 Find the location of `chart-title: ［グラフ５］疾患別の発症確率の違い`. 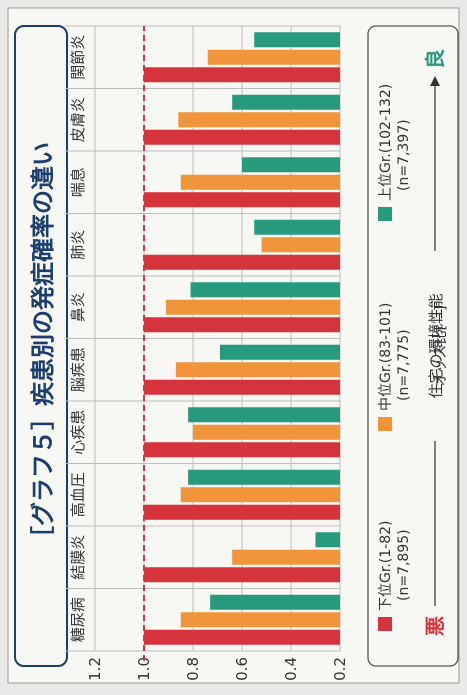

chart-title: ［グラフ５］疾患別の発症確率の違い is located at coordinates (43, 346).